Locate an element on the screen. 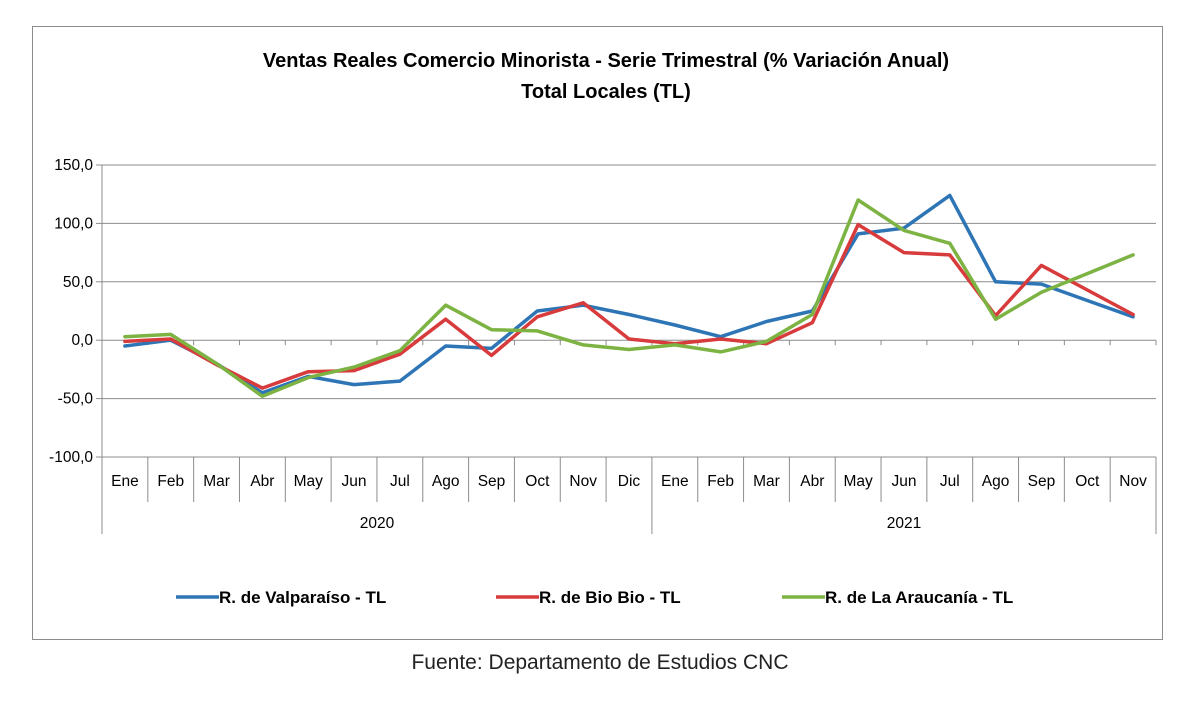 This screenshot has width=1200, height=703. y-tick-label: 100,0 is located at coordinates (73, 223).